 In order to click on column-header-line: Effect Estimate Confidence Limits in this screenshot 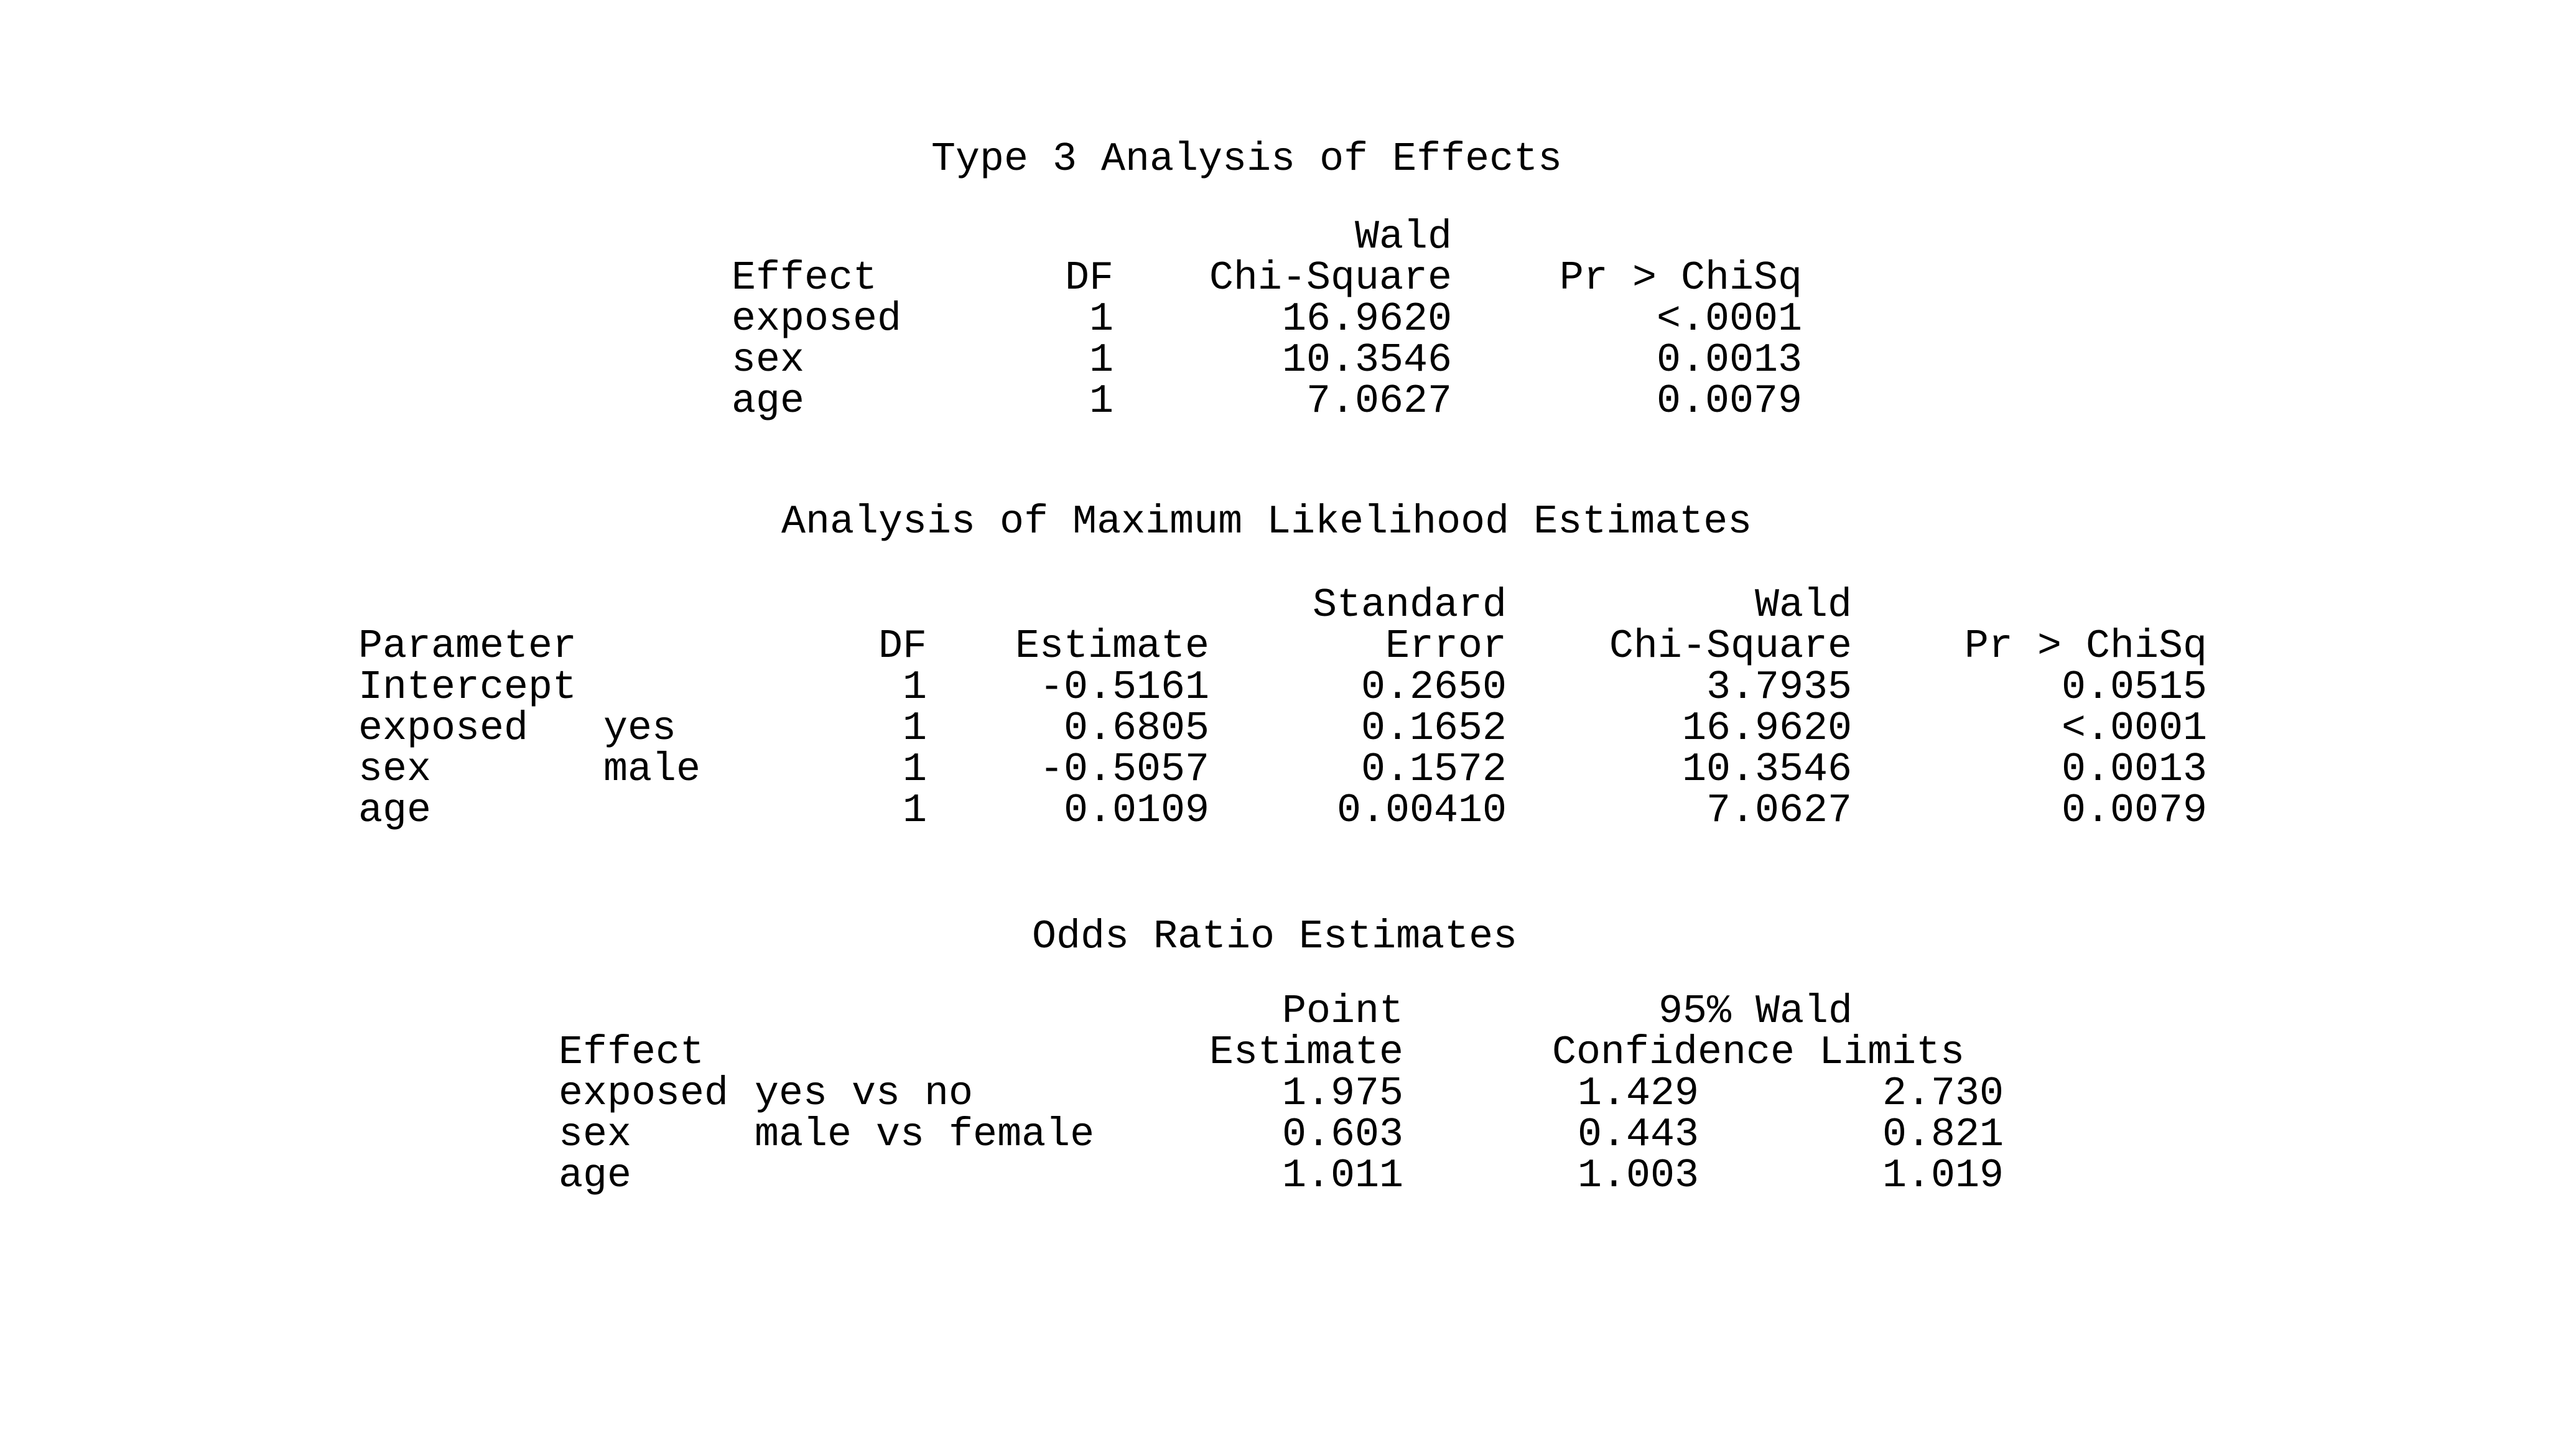, I will do `click(1288, 1052)`.